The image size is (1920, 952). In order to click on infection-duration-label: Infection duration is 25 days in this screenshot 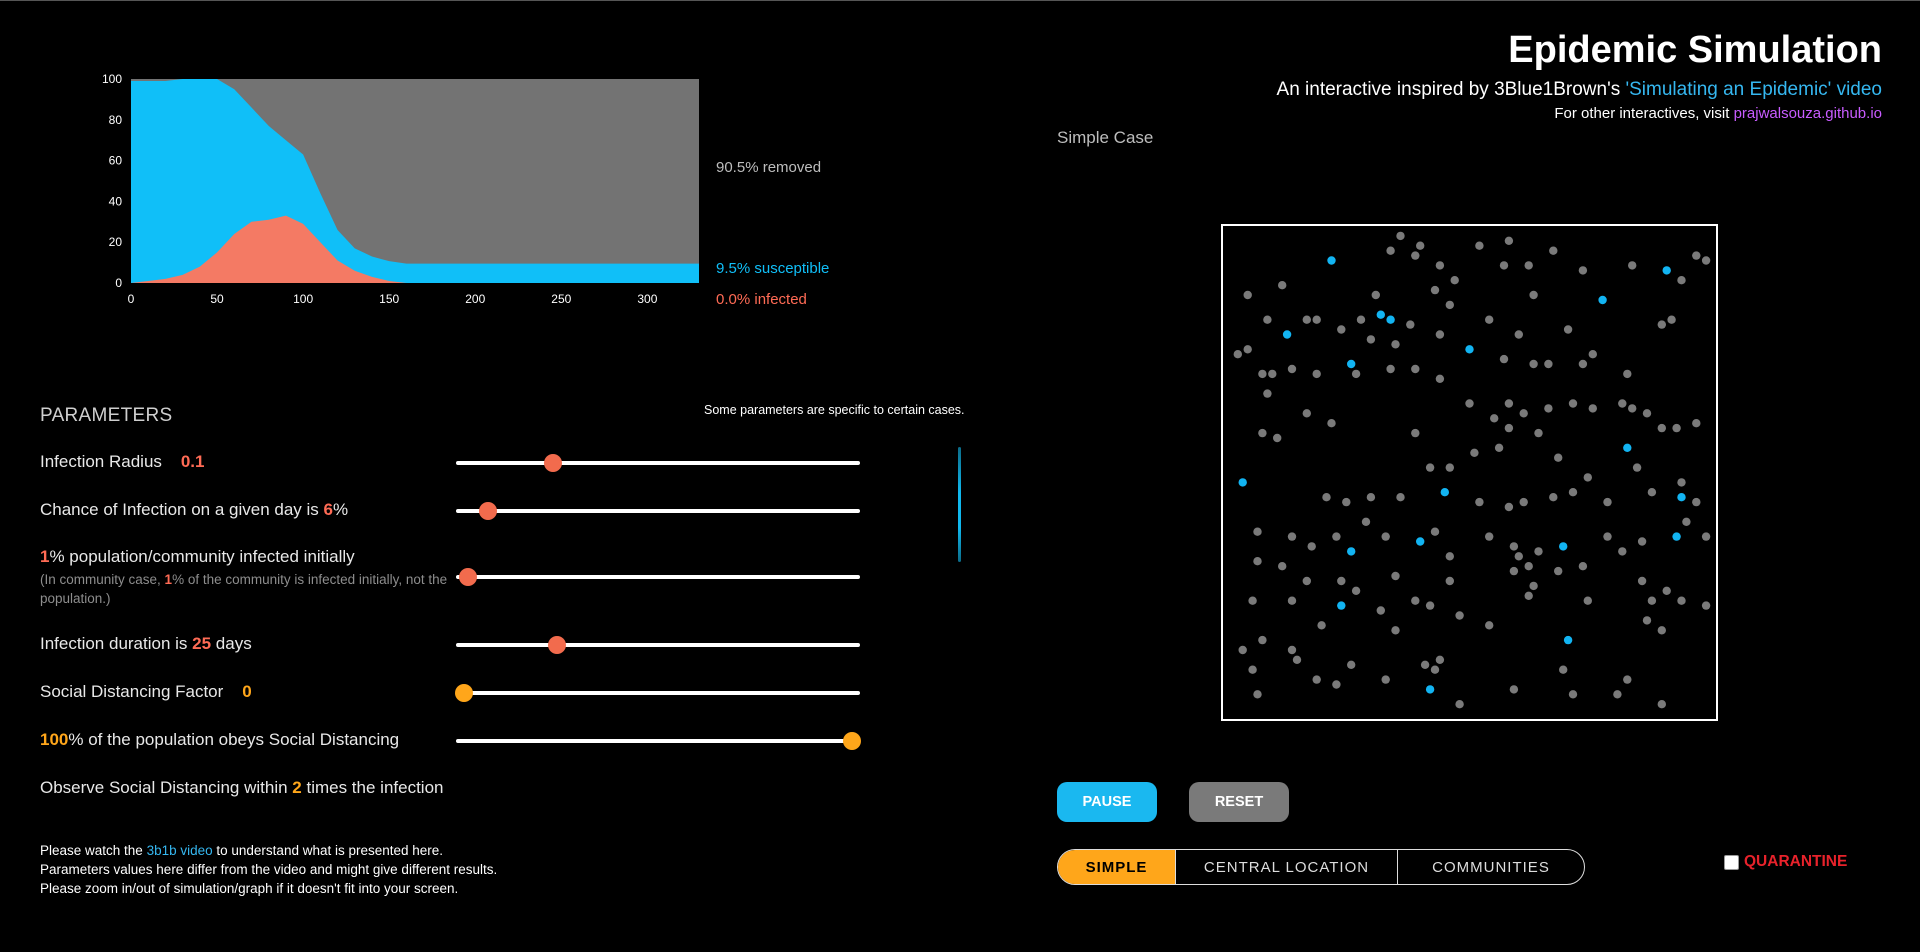, I will do `click(146, 644)`.